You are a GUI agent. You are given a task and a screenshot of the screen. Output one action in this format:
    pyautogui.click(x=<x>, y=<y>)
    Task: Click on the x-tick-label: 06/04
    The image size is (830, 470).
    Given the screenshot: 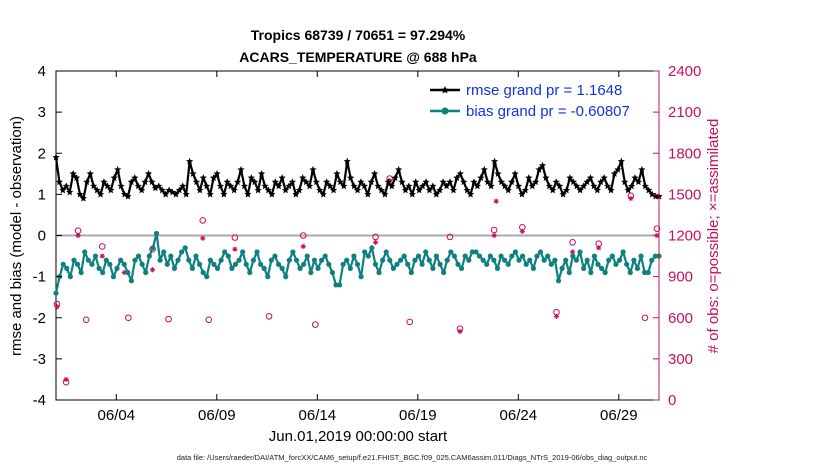 What is the action you would take?
    pyautogui.click(x=117, y=415)
    